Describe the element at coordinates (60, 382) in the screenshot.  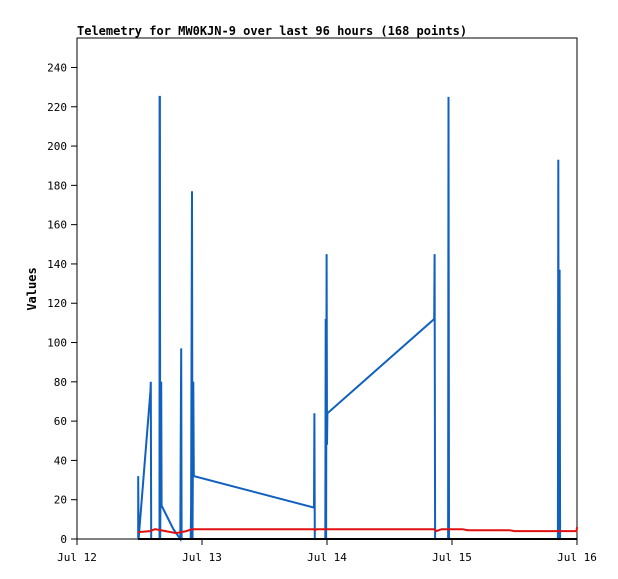
I see `y-tick-label: 80` at that location.